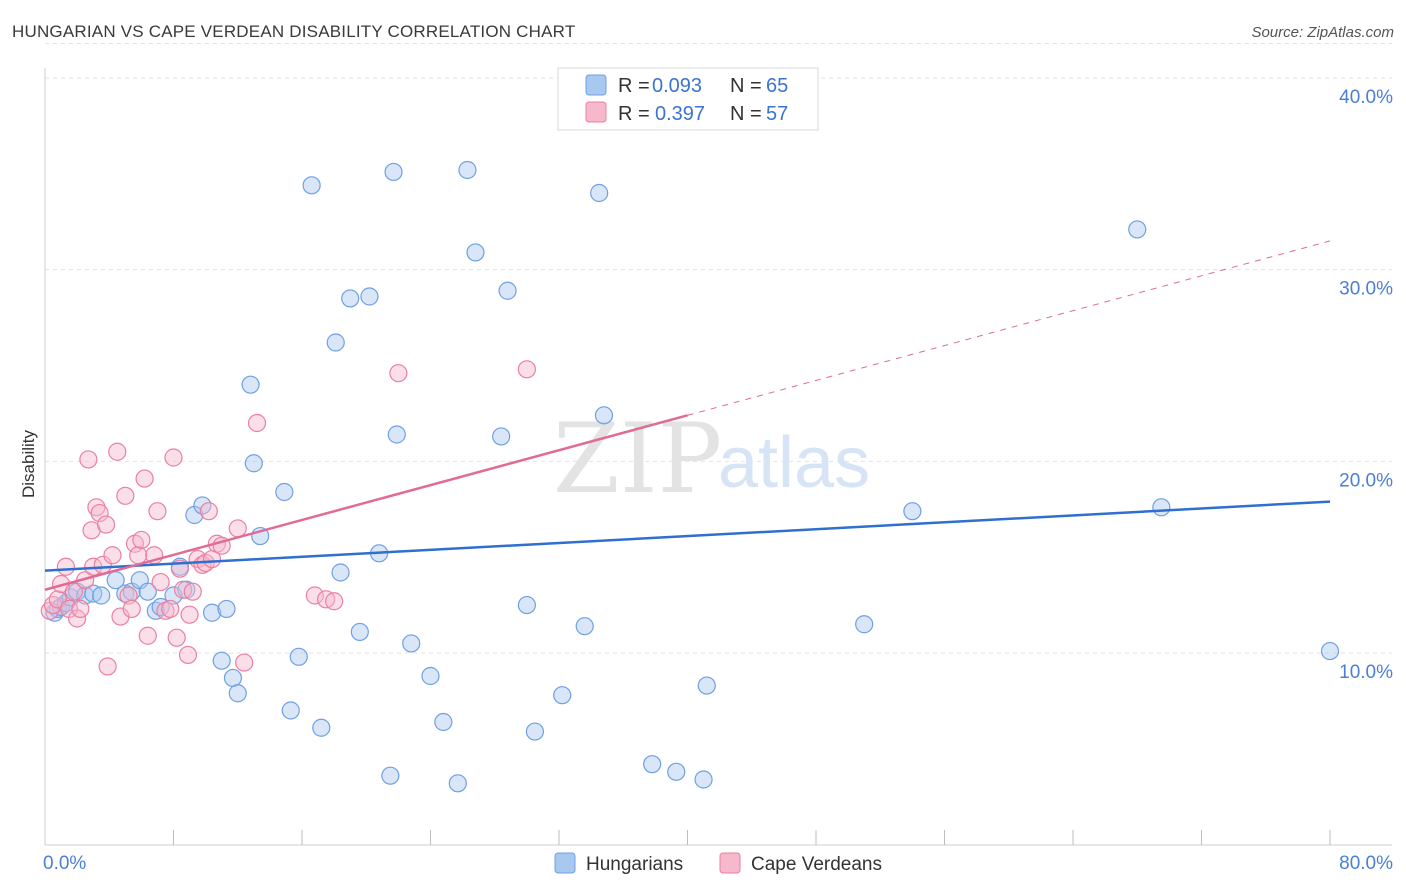 The width and height of the screenshot is (1406, 892). I want to click on watermark-zip: ZIP, so click(637, 459).